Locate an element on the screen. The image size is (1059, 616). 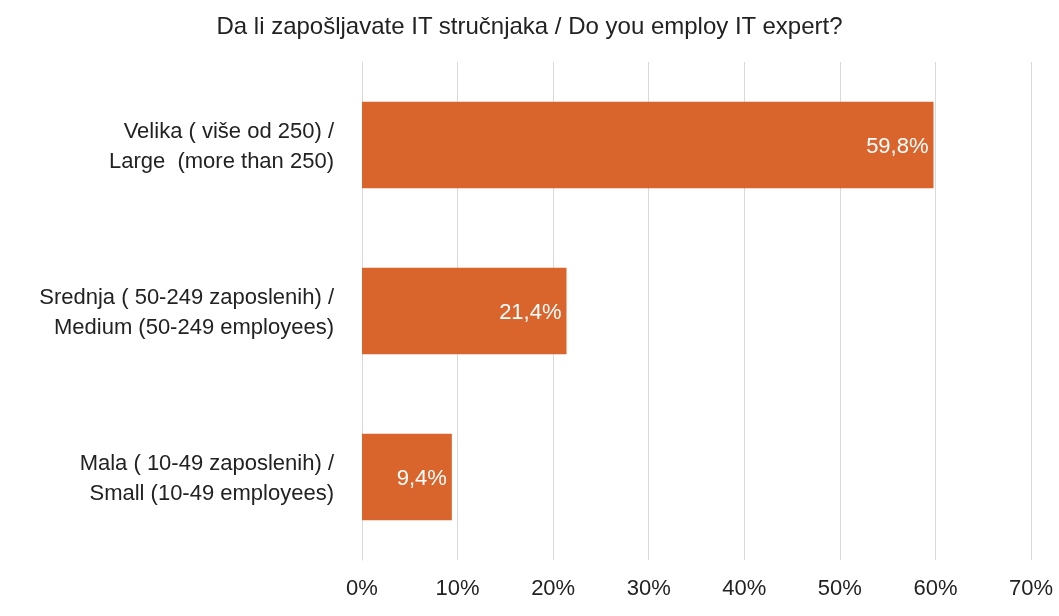
y-tick-label: Velika ( više od 250) / Large (more than 250) is located at coordinates (221, 145).